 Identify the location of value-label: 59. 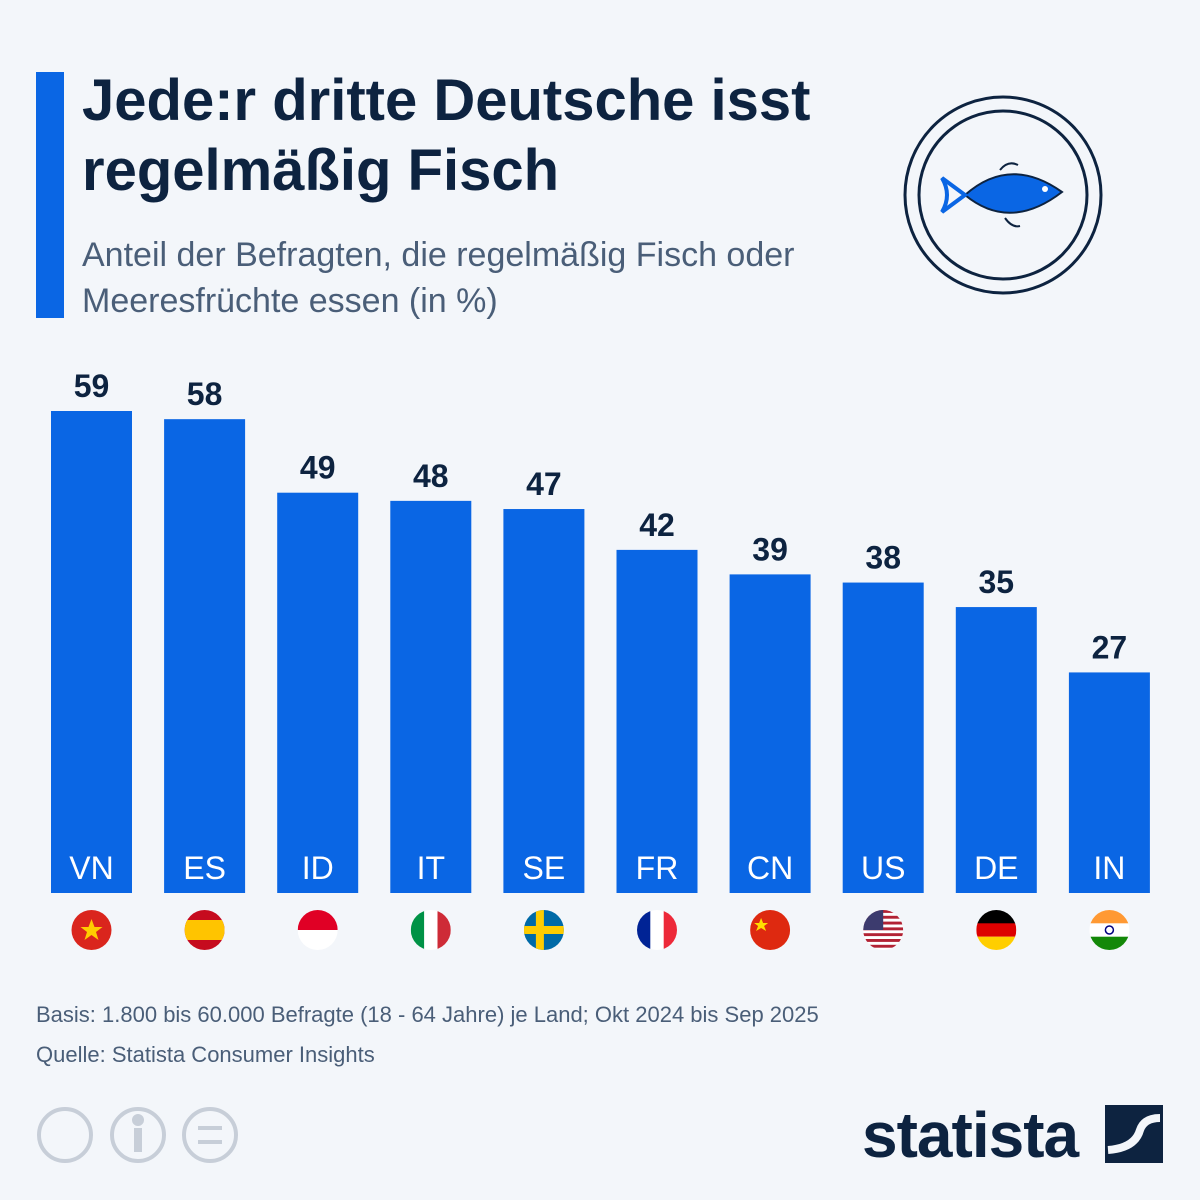
(92, 386).